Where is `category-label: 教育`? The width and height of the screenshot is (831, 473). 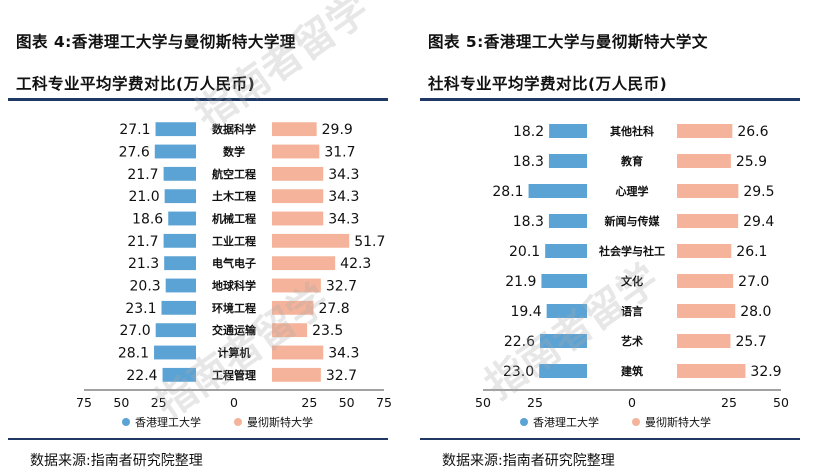
category-label: 教育 is located at coordinates (631, 161).